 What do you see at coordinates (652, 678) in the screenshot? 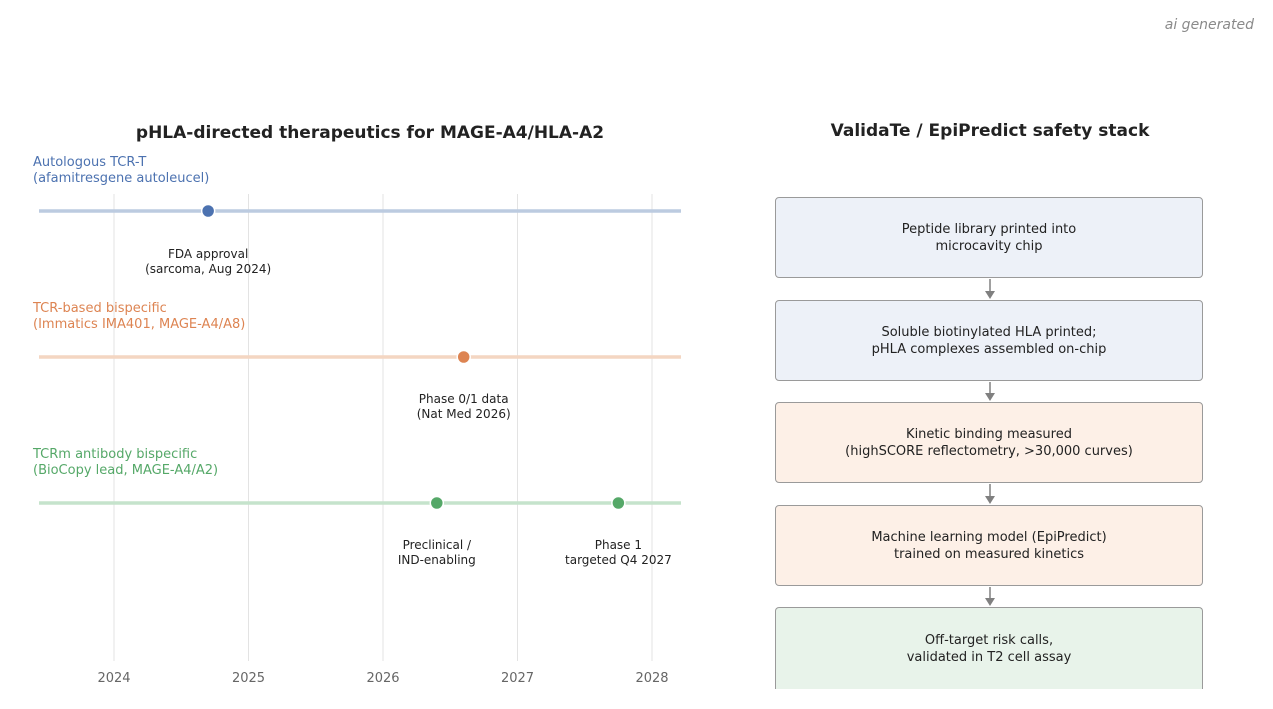
I see `axis-label-2028: 2028` at bounding box center [652, 678].